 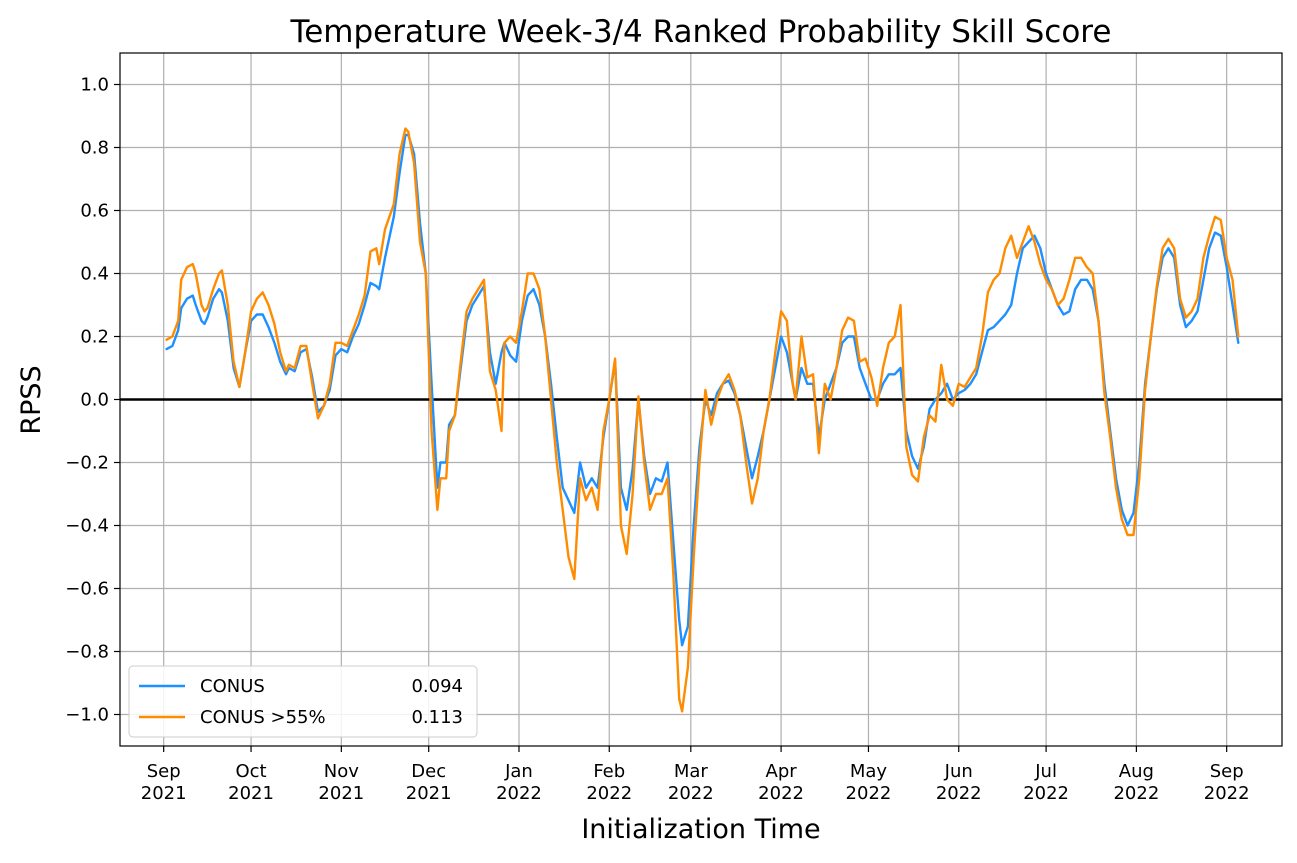 What do you see at coordinates (437, 686) in the screenshot?
I see `legend-value-conus: 0.094` at bounding box center [437, 686].